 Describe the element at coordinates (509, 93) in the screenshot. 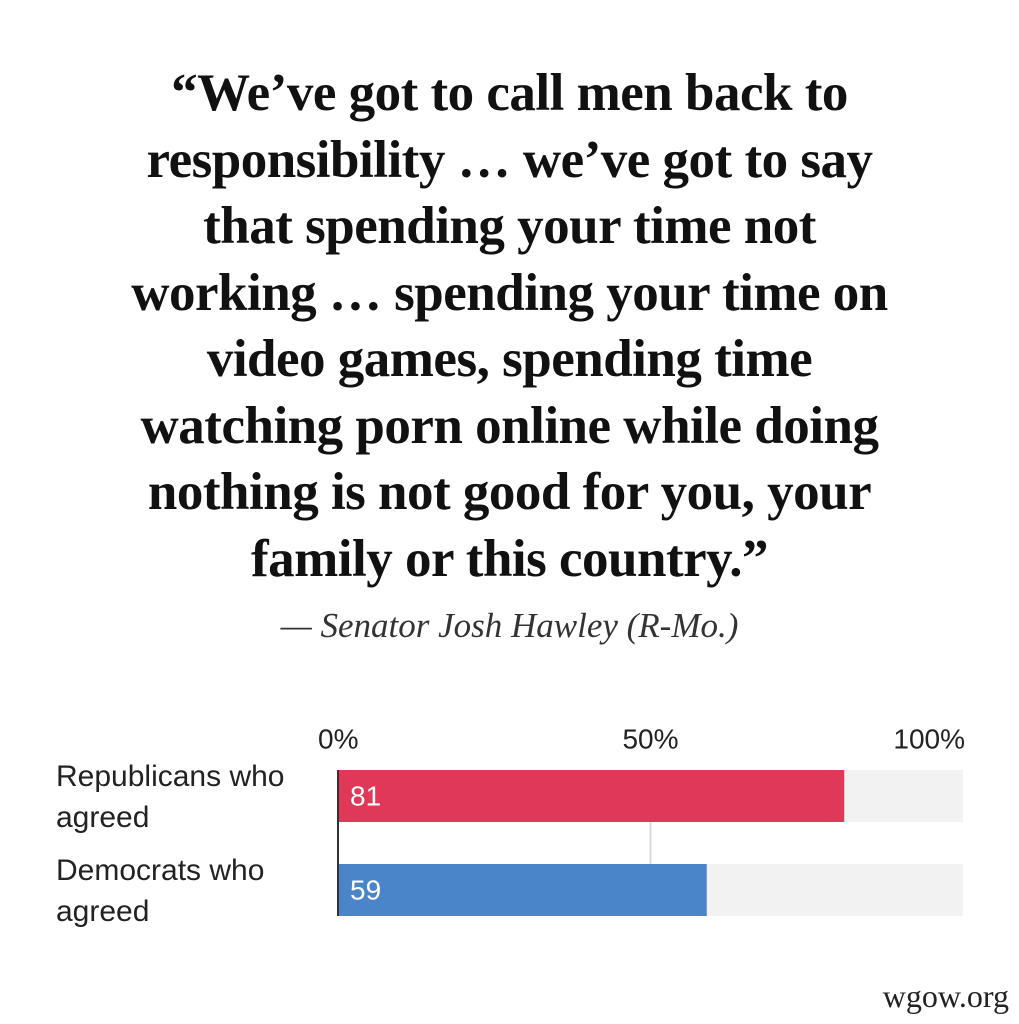

I see `quote-line: “We’ve got to call men back to` at that location.